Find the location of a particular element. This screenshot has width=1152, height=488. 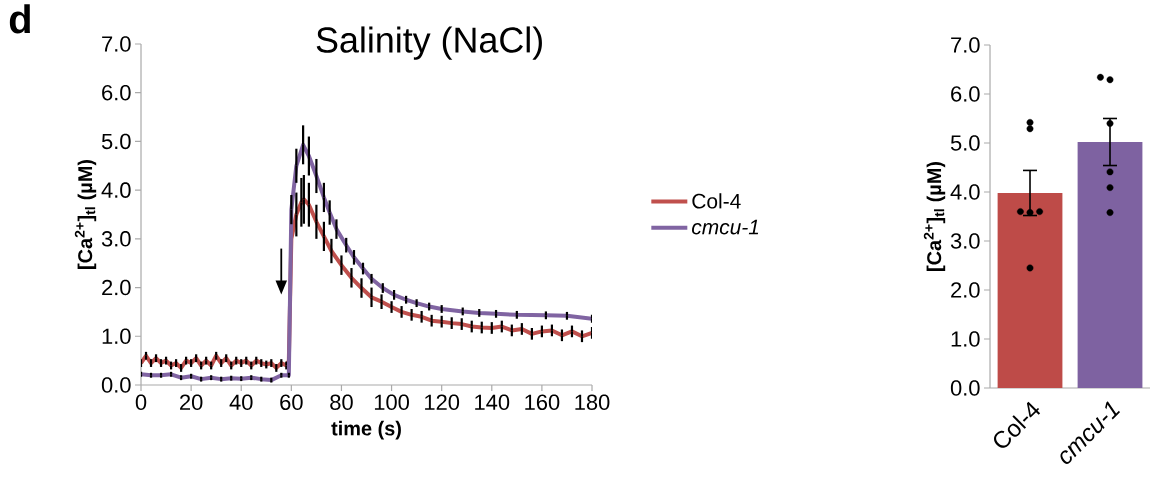

x-tick-label: 160 is located at coordinates (542, 402).